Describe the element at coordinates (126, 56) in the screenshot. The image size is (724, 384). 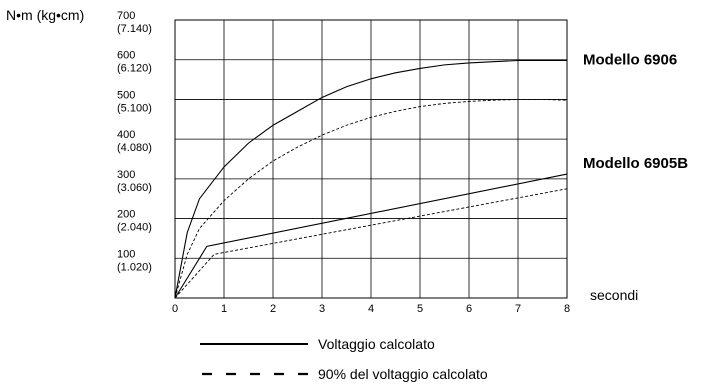
I see `y-tick-label: 600` at that location.